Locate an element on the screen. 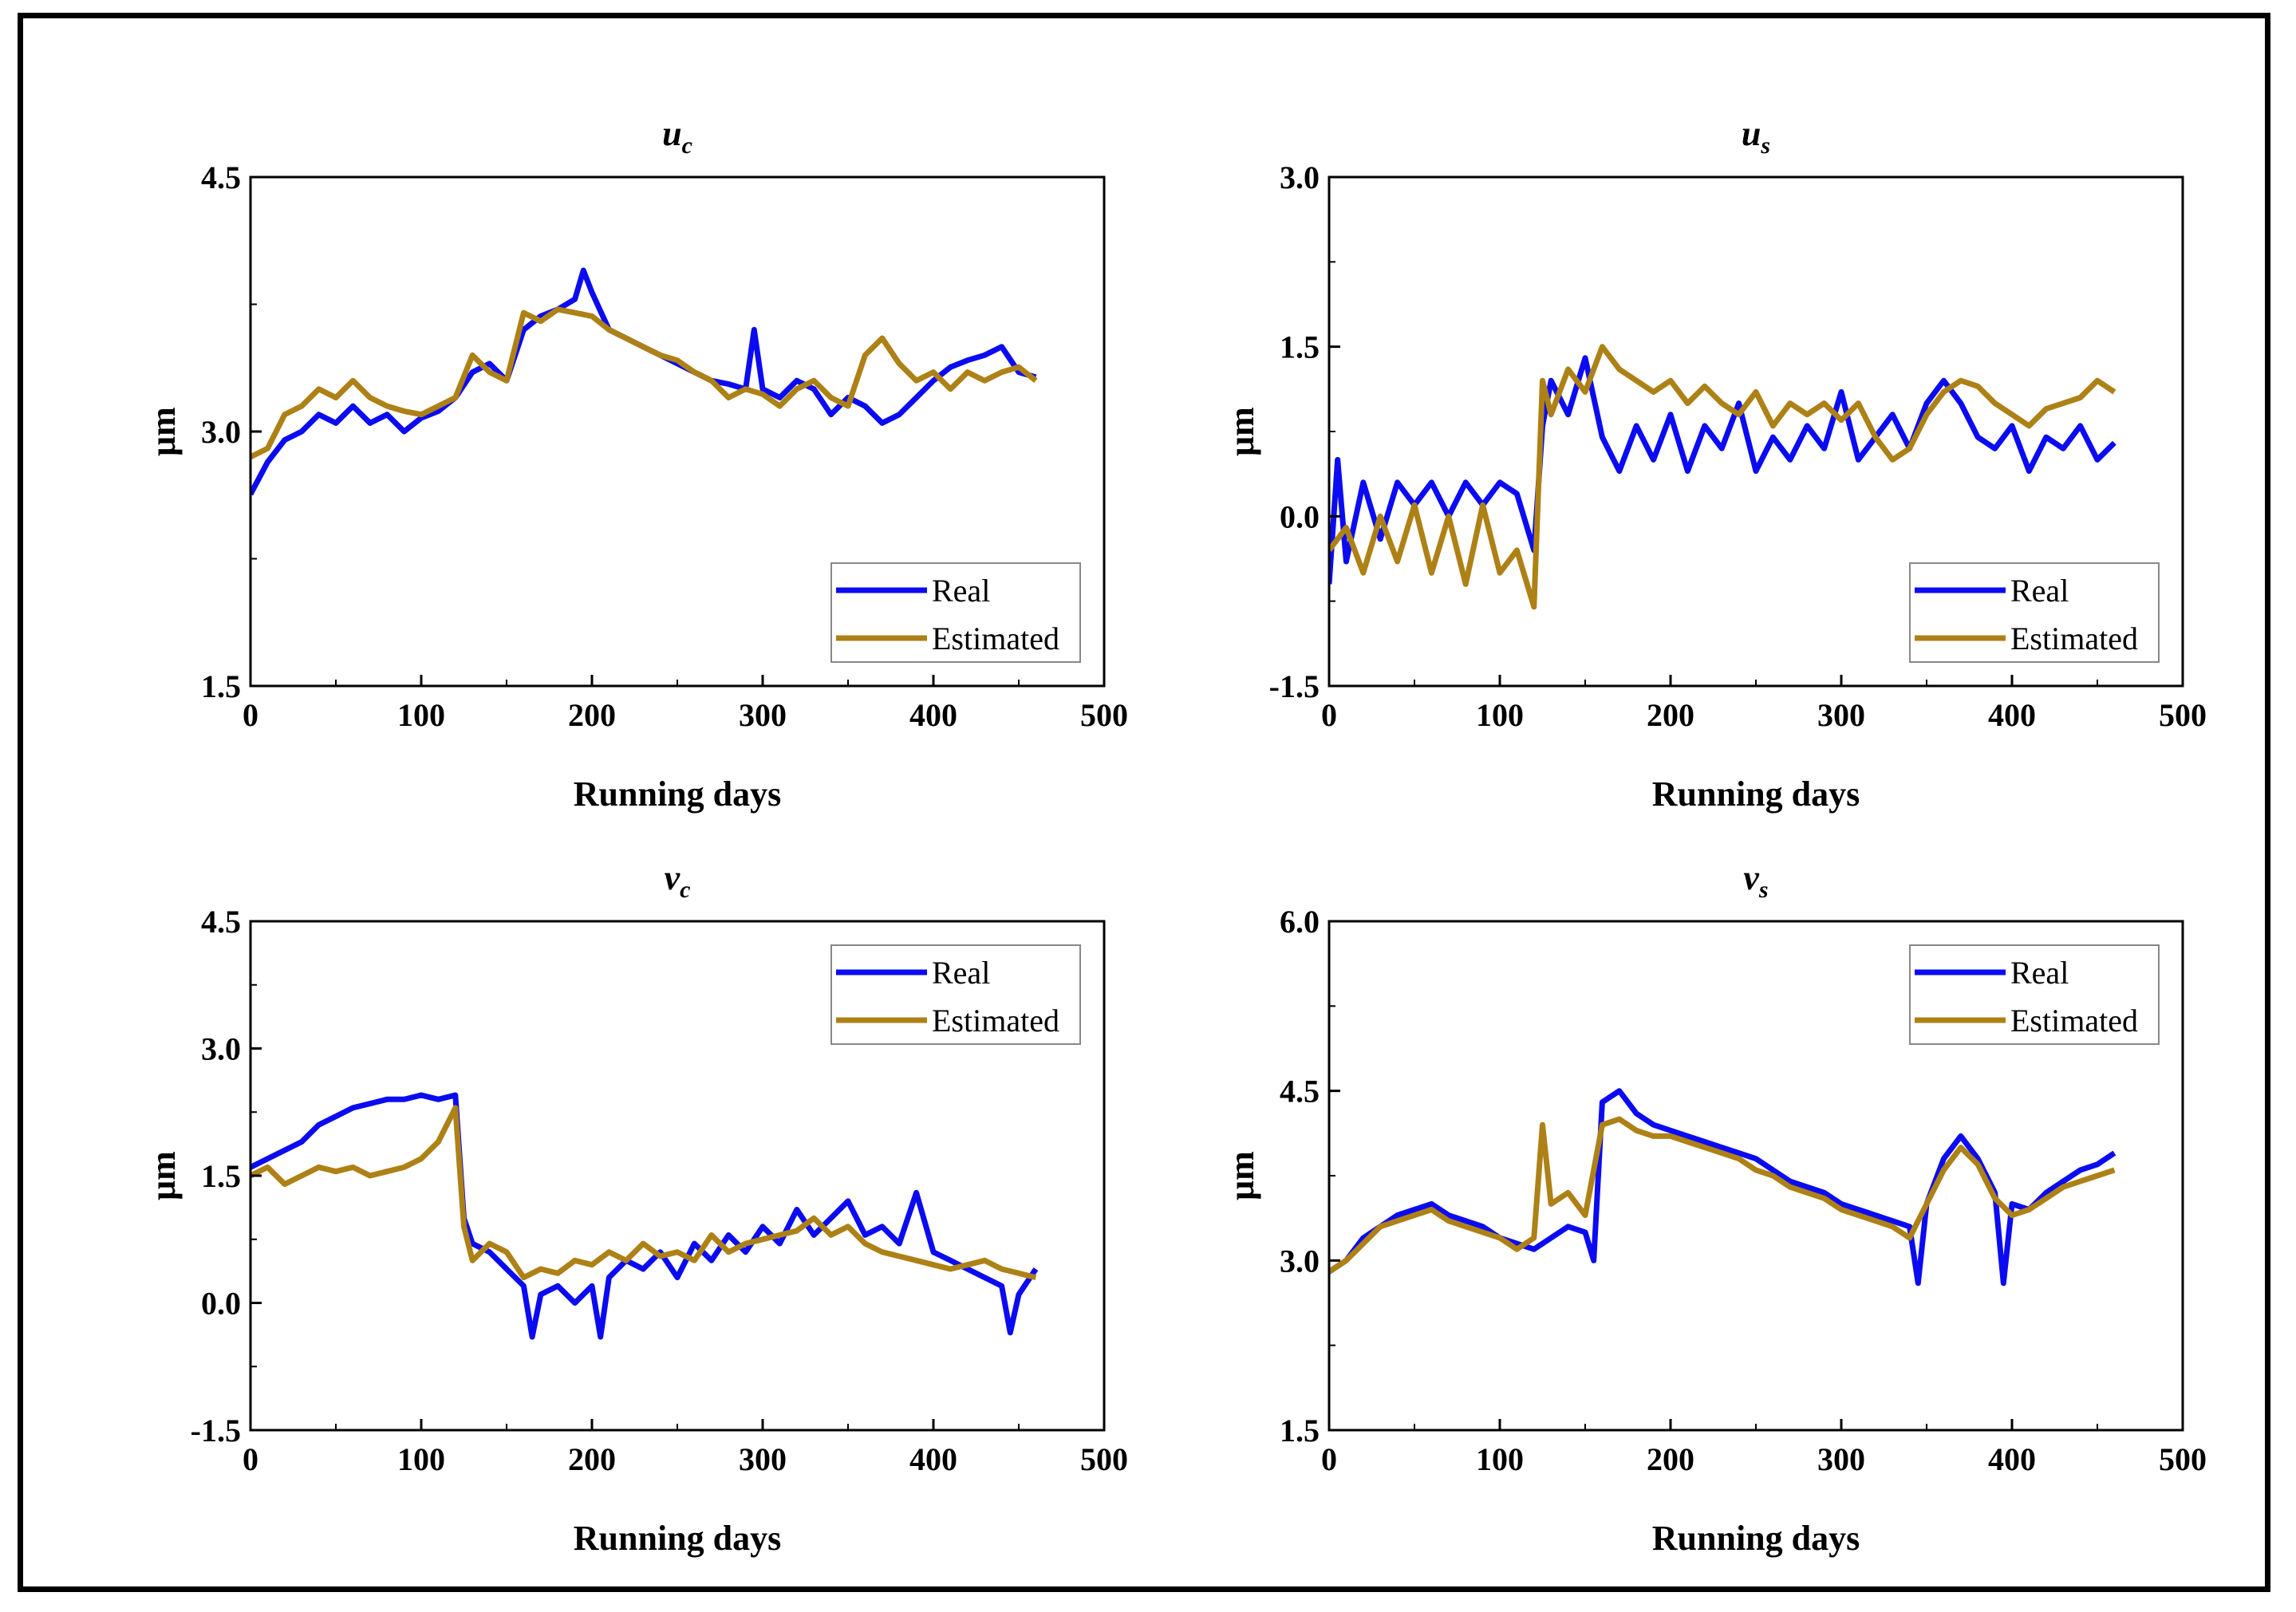  chart-title: vc is located at coordinates (678, 880).